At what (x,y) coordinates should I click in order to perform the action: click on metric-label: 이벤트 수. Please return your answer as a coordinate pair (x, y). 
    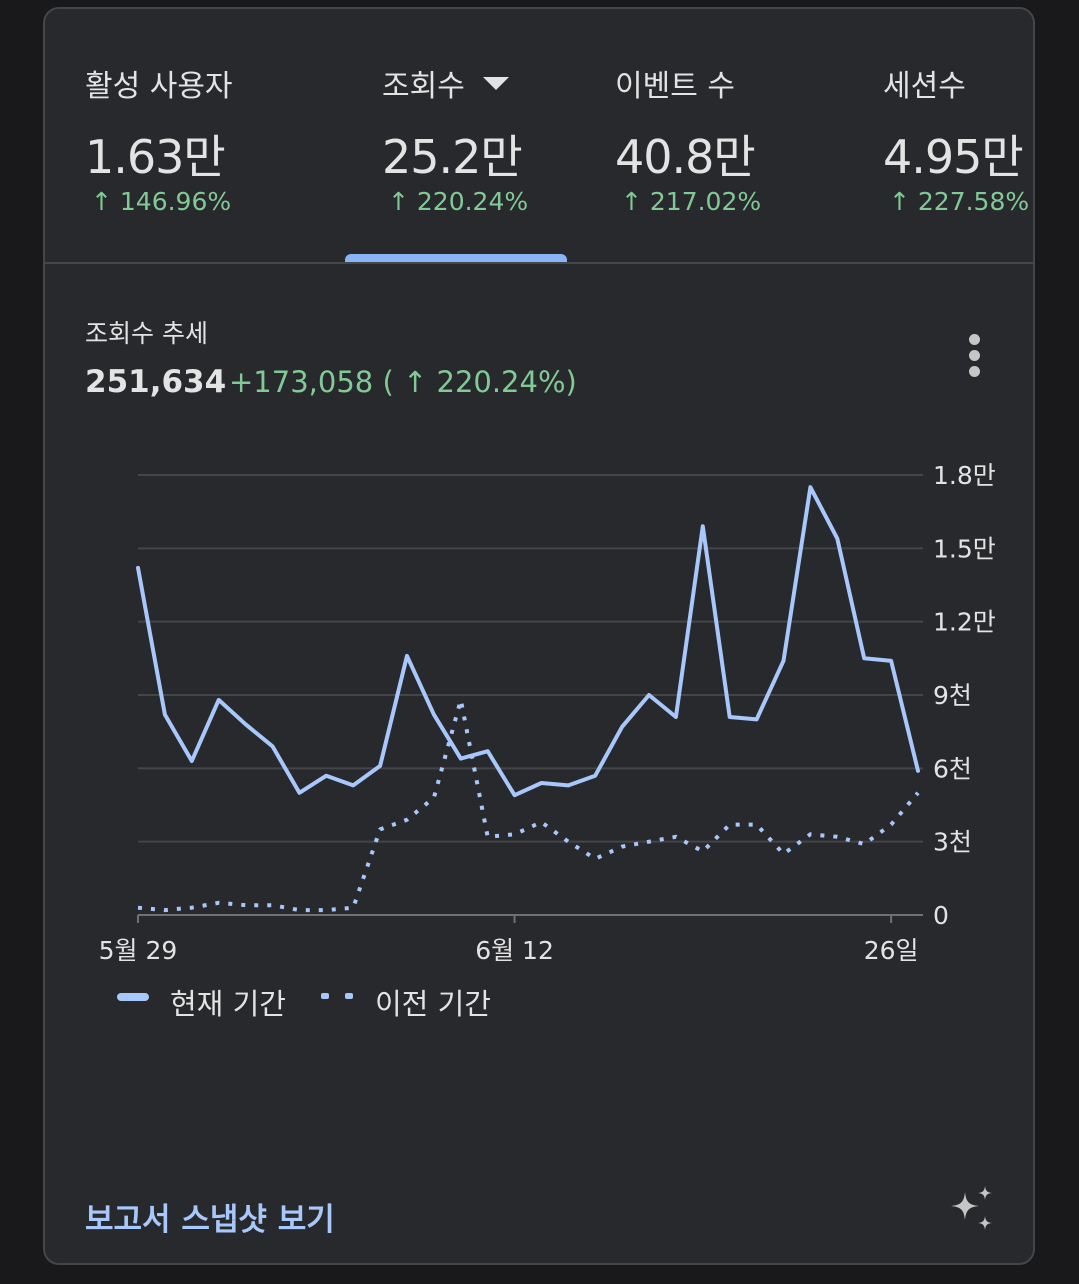
    Looking at the image, I should click on (675, 86).